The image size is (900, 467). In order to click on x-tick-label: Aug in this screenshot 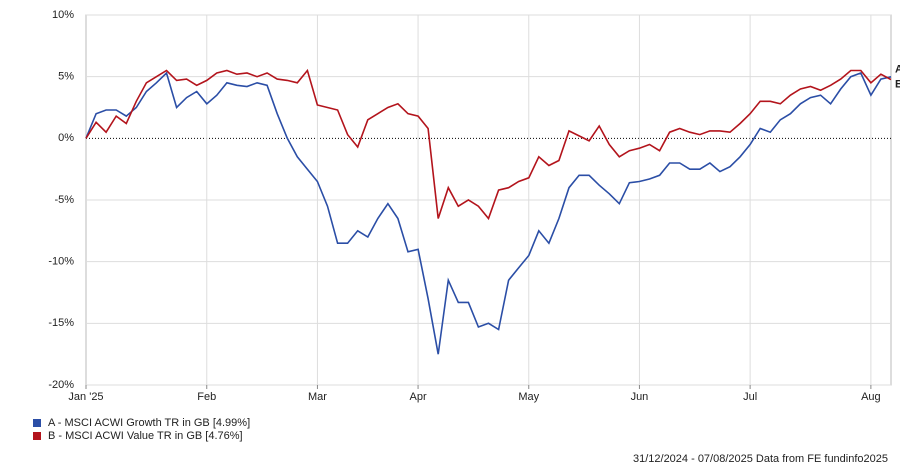, I will do `click(871, 397)`.